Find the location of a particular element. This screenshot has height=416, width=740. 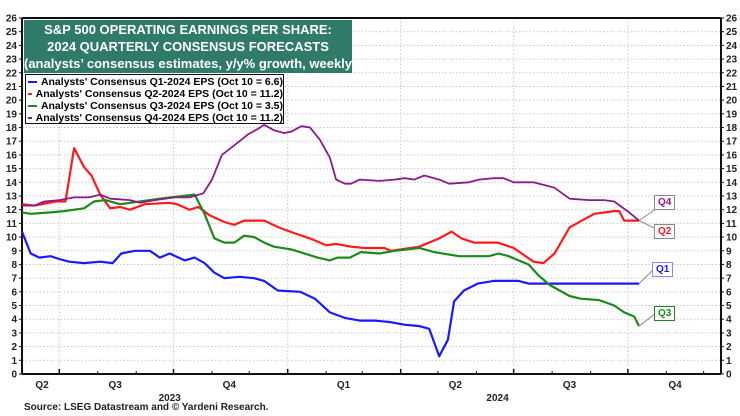

y-tick-label-left: 0 is located at coordinates (14, 375).